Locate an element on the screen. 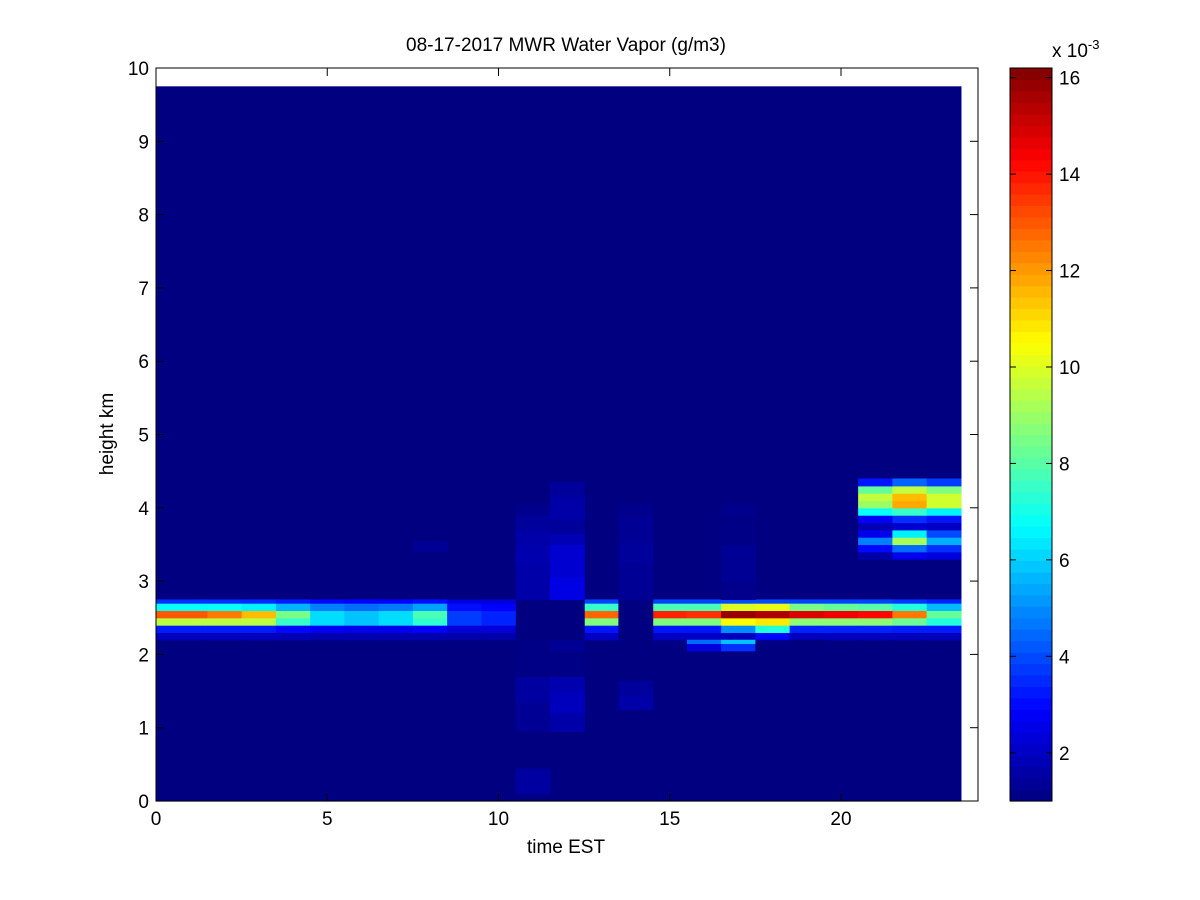  colorbar-tick-label: 8 is located at coordinates (1064, 464).